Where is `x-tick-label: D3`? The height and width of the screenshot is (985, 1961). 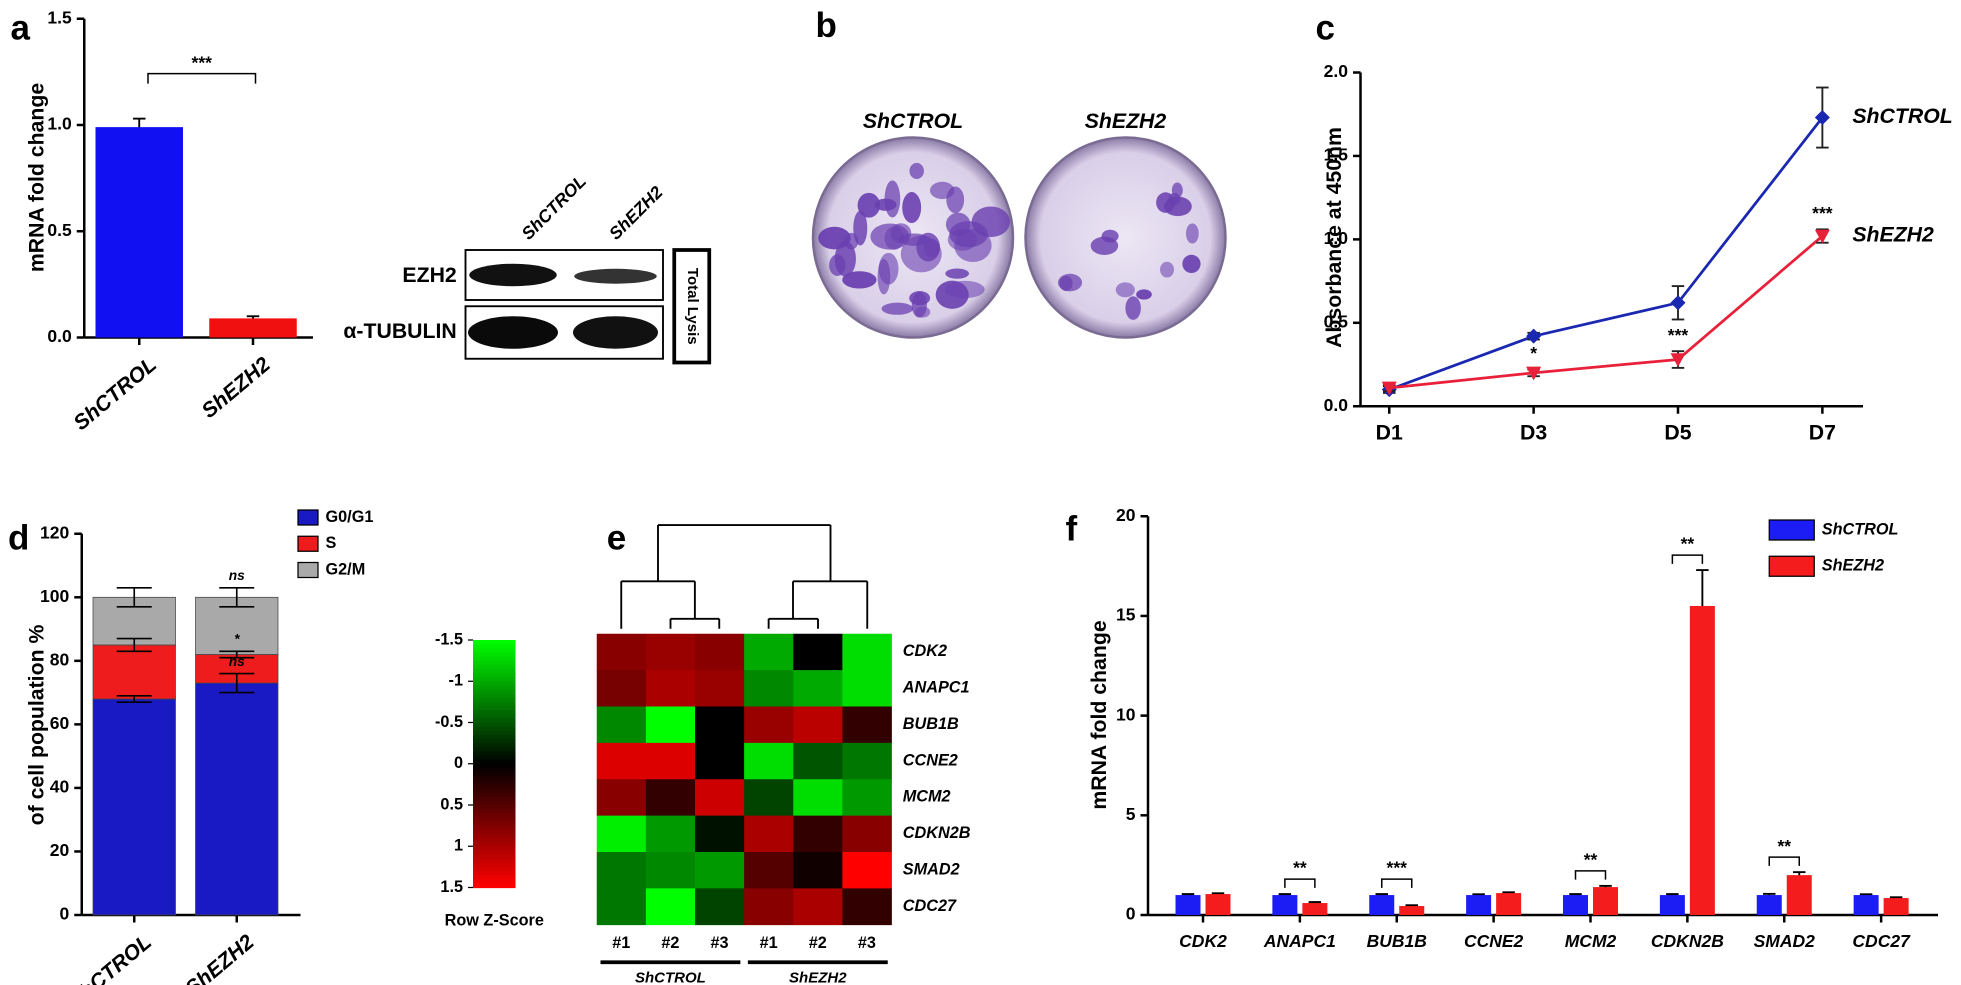 x-tick-label: D3 is located at coordinates (1533, 432).